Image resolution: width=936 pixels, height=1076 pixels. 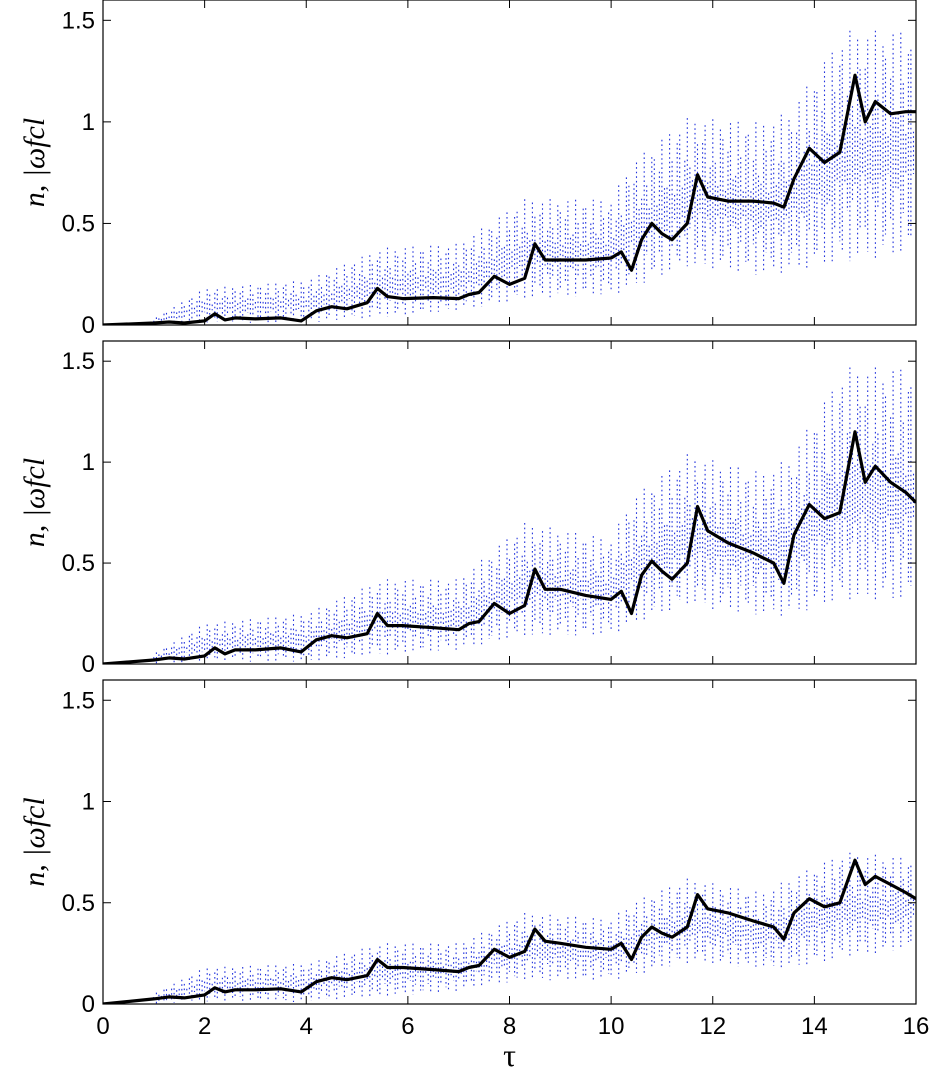 I want to click on x-axis-label: τ, so click(x=509, y=1055).